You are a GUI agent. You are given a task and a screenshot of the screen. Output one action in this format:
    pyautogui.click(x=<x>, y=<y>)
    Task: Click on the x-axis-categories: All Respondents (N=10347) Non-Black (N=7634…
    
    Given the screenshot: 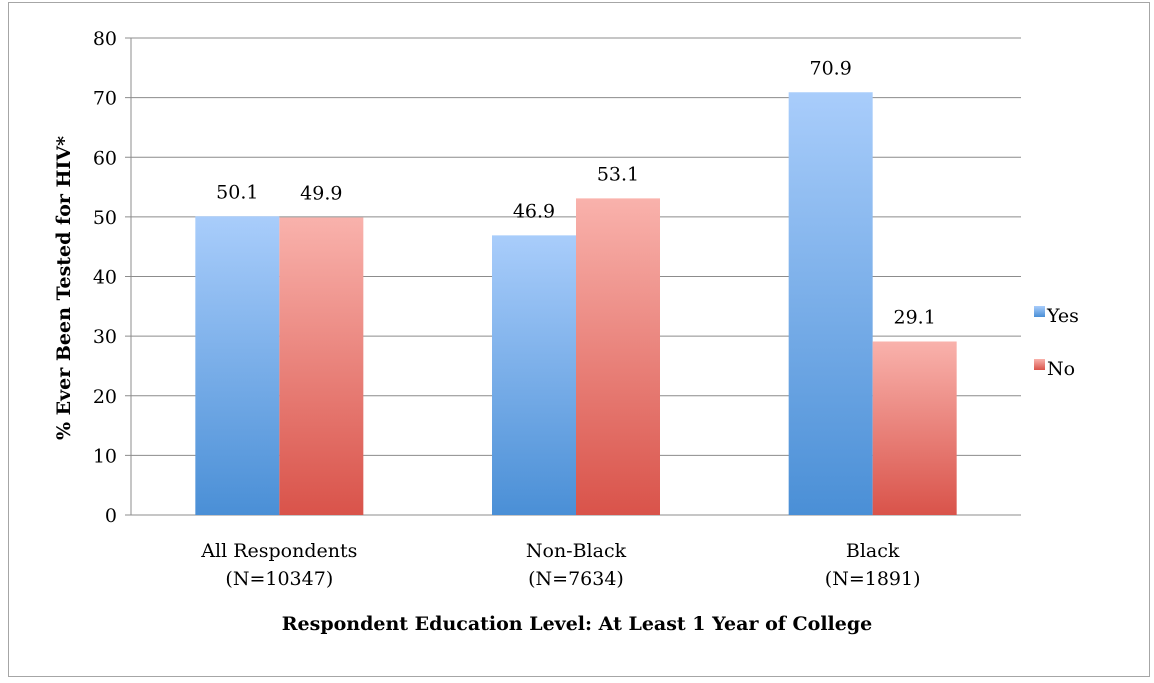 What is the action you would take?
    pyautogui.click(x=560, y=565)
    